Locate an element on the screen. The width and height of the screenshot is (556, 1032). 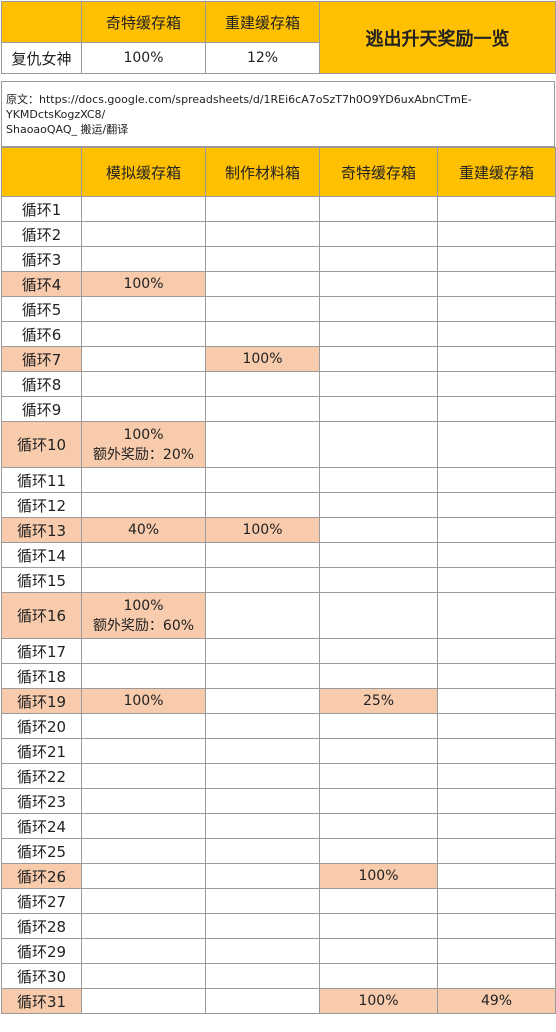
cycle-label: 循环4 is located at coordinates (41, 284).